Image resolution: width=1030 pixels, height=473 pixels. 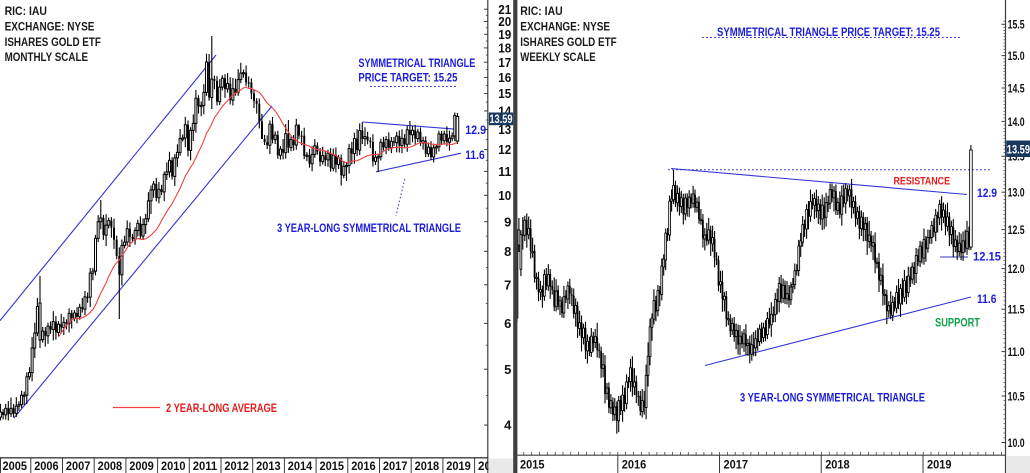 What do you see at coordinates (236, 466) in the screenshot?
I see `svg-text: 2012` at bounding box center [236, 466].